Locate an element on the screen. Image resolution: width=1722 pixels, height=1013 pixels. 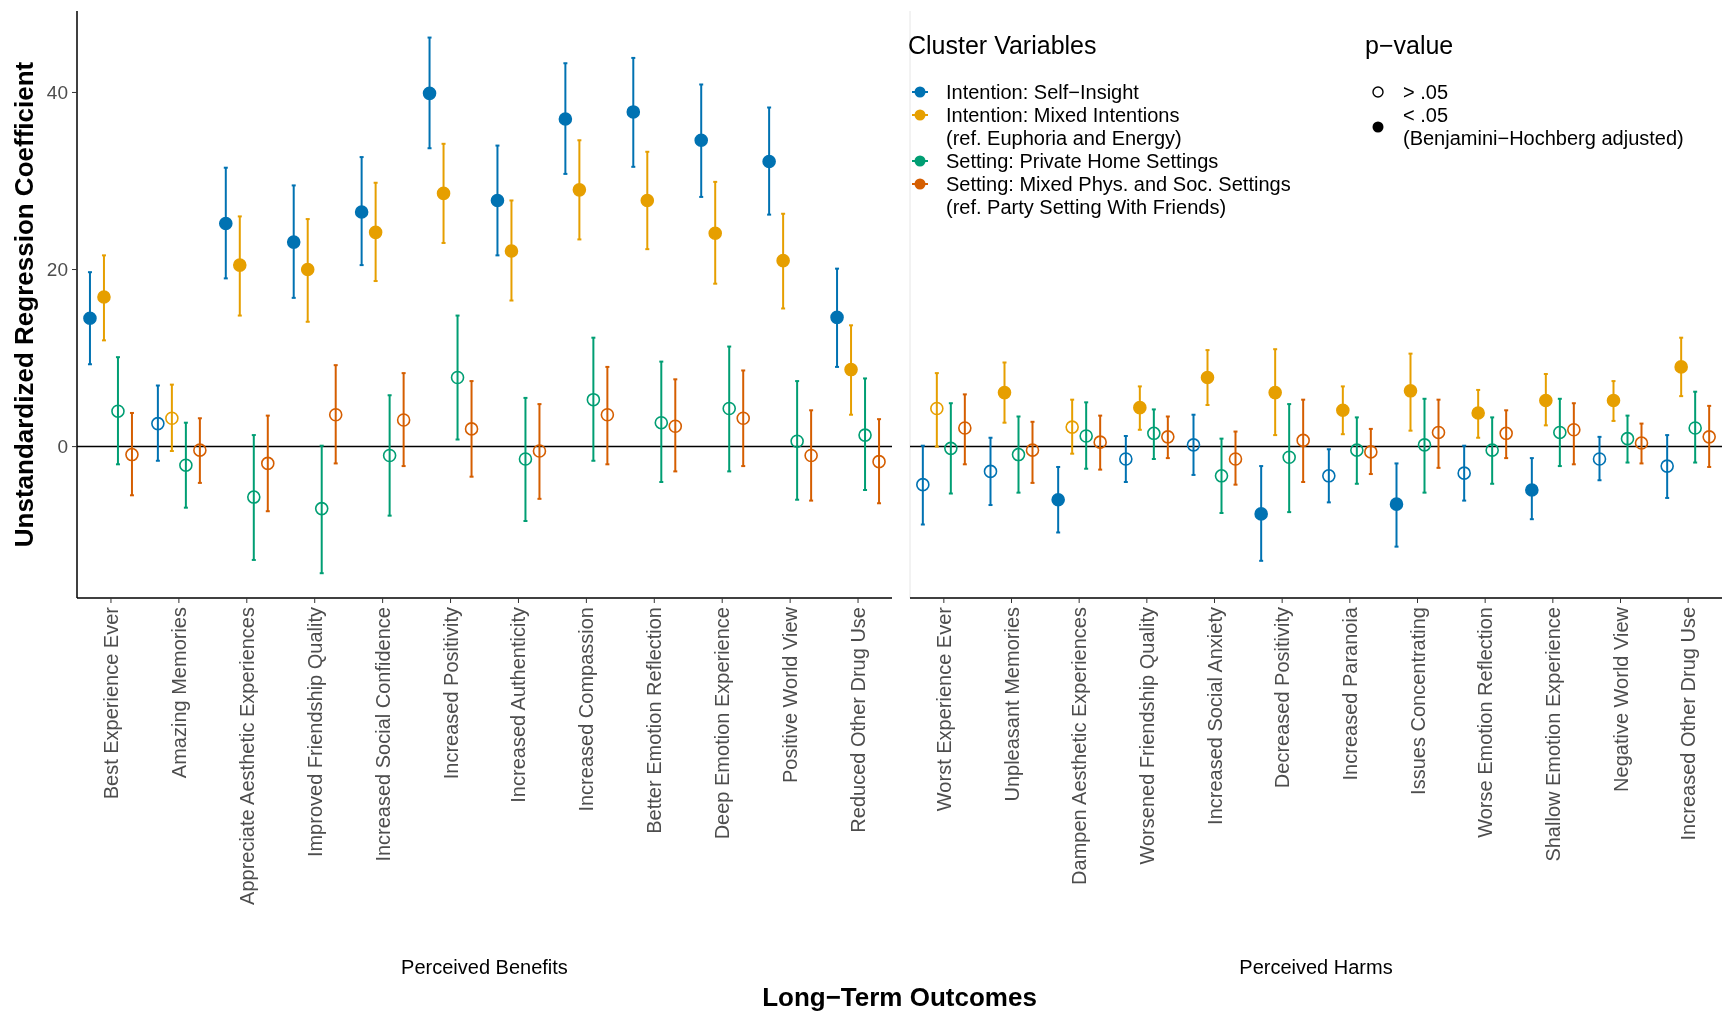
x-tick-label: Increased Compassion is located at coordinates (586, 709).